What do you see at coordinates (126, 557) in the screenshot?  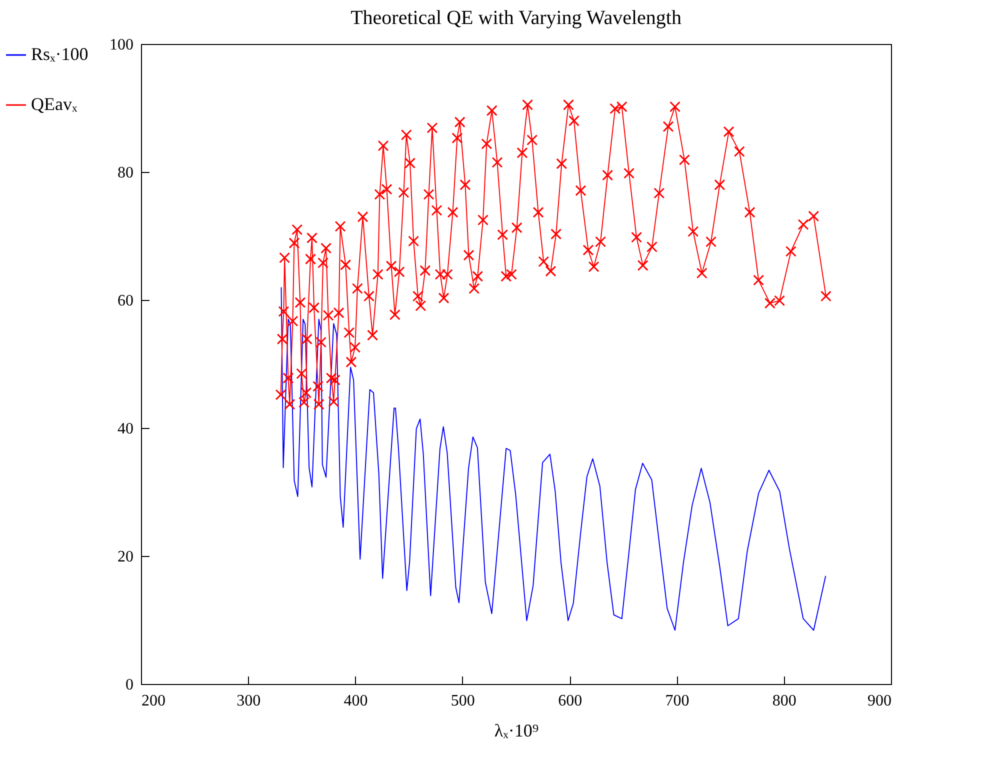 I see `y-tick-label: 20` at bounding box center [126, 557].